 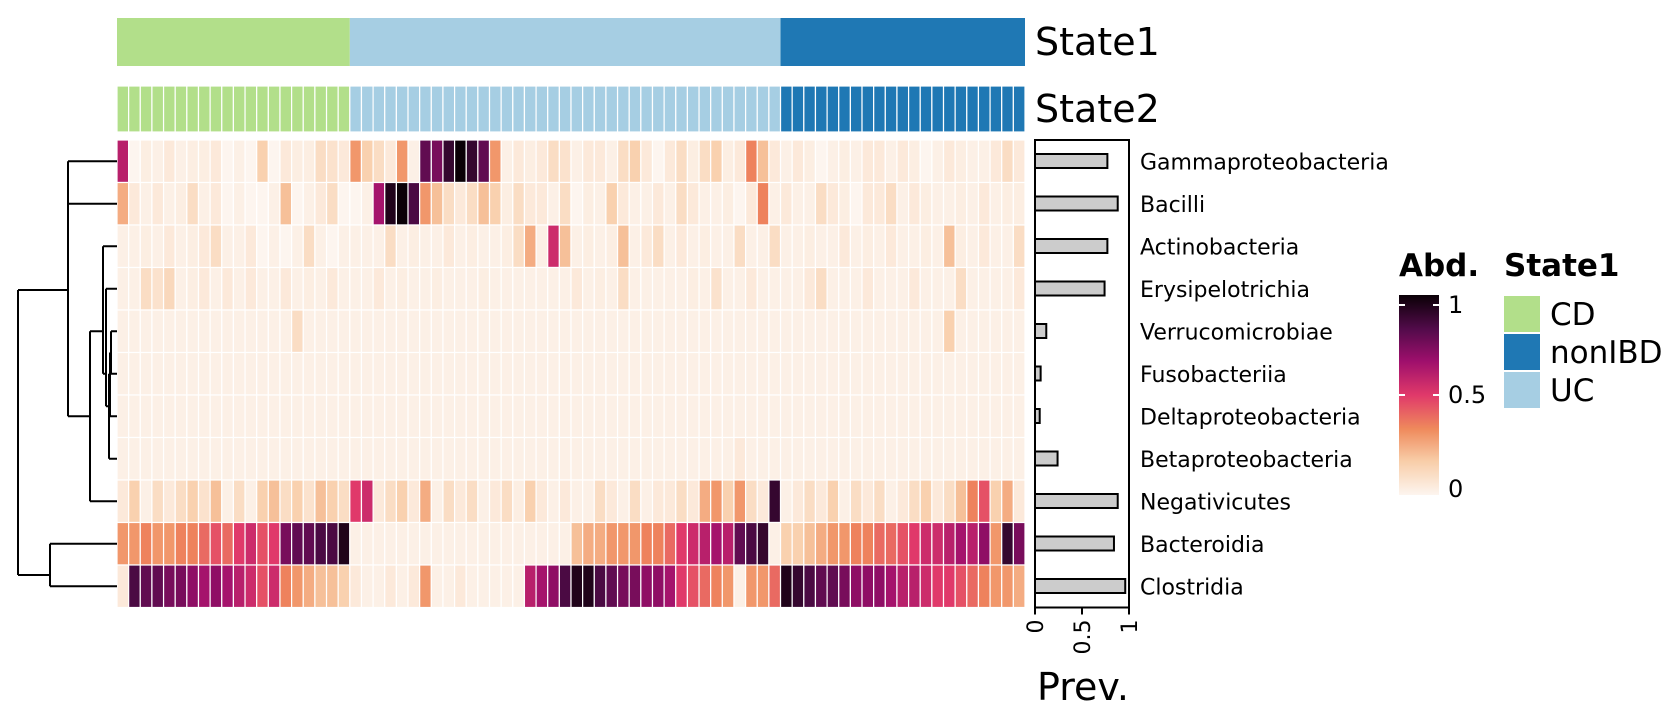 What do you see at coordinates (571, 109) in the screenshot?
I see `state2-annotation-track` at bounding box center [571, 109].